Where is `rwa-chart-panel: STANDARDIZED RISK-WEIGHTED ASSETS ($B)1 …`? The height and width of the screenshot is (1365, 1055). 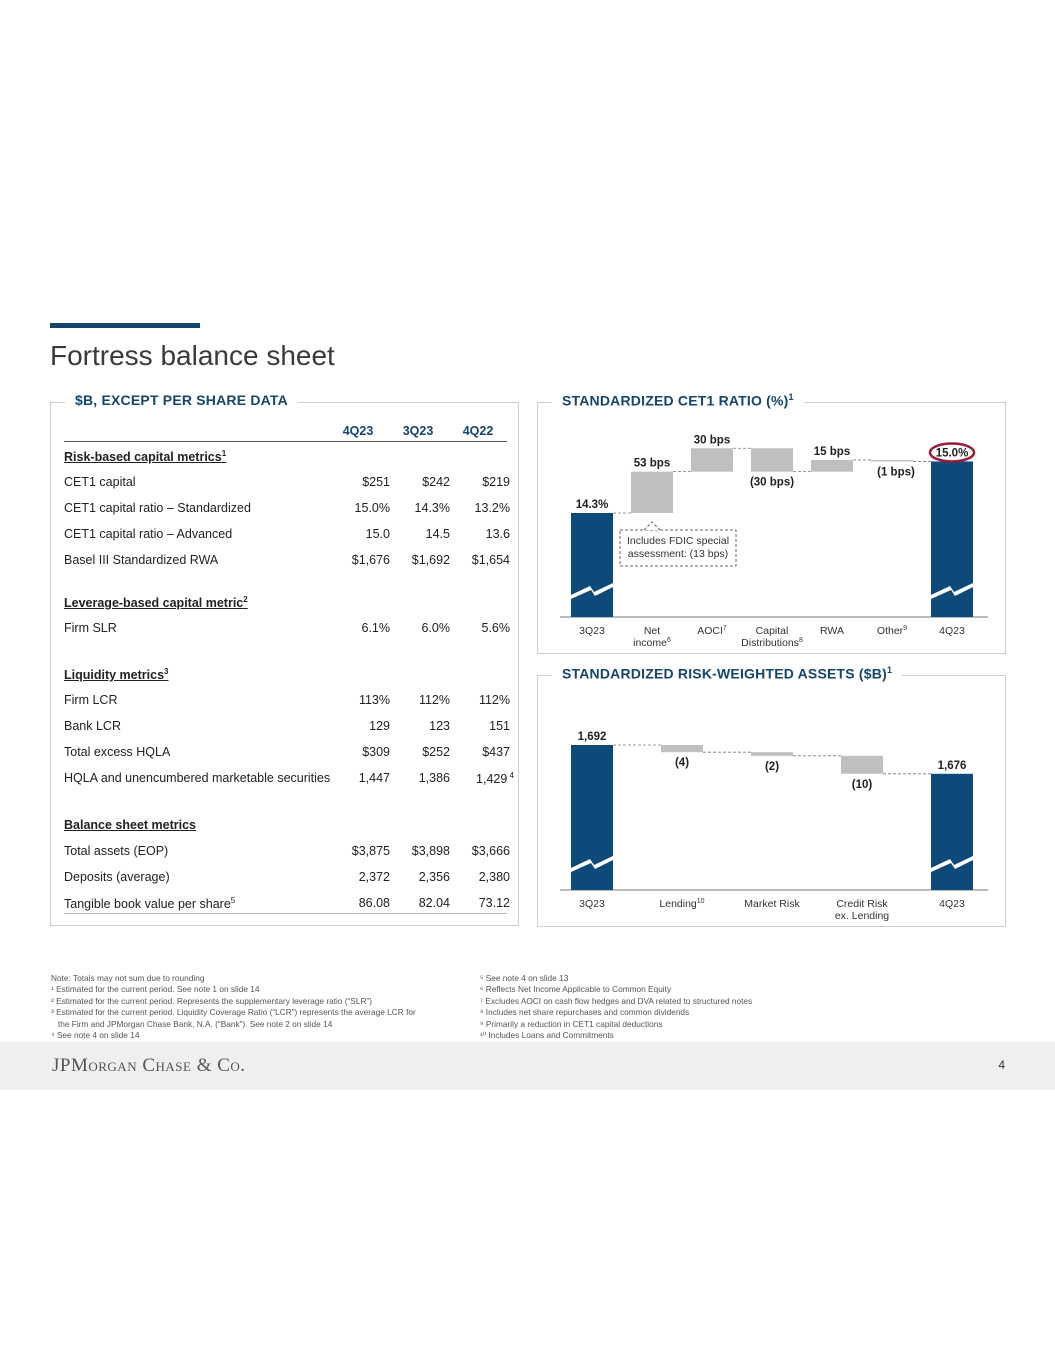
rwa-chart-panel: STANDARDIZED RISK-WEIGHTED ASSETS ($B)1 … is located at coordinates (771, 796).